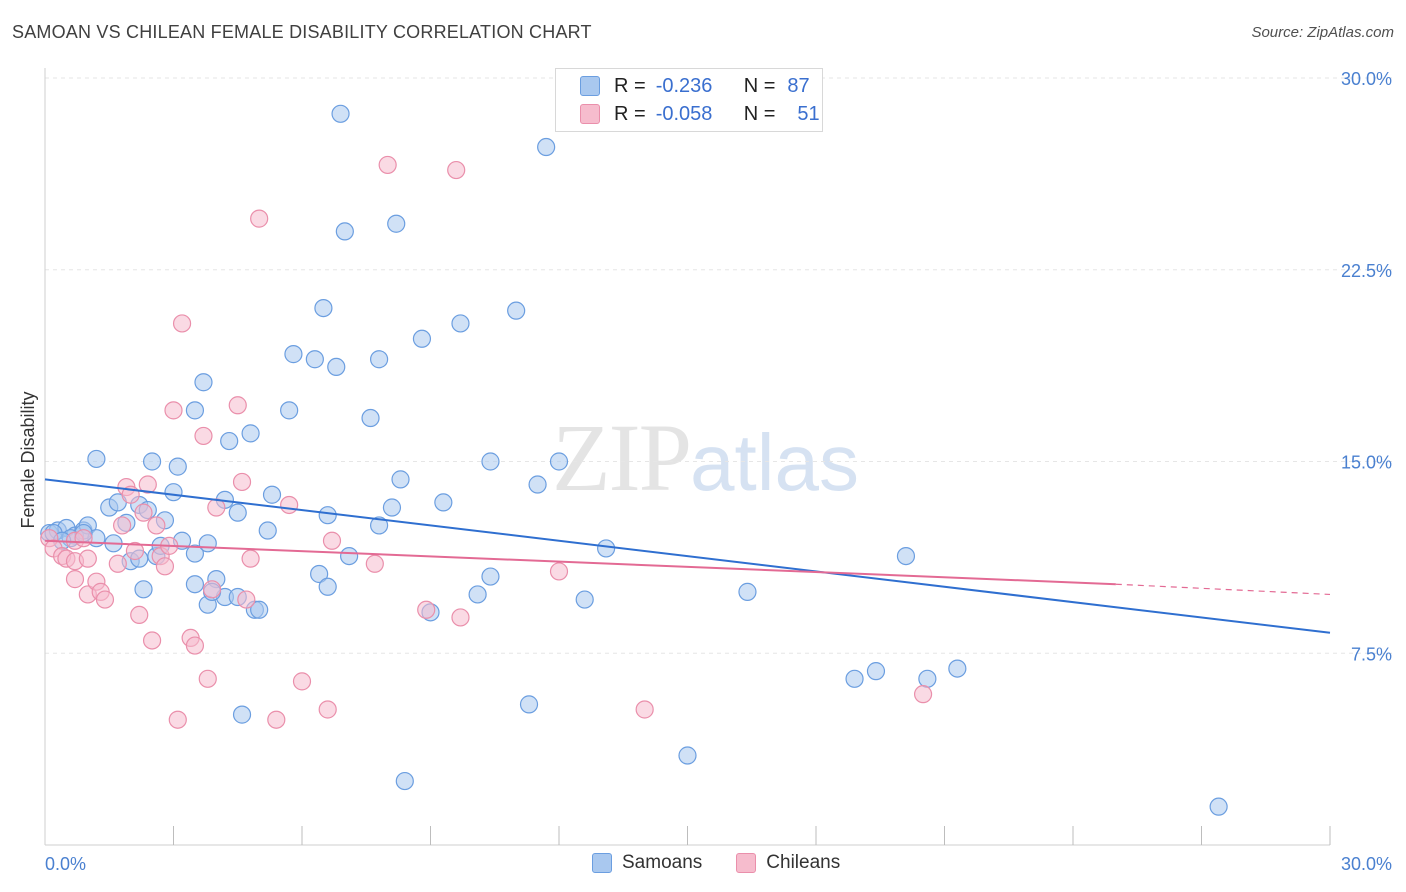 This screenshot has height=892, width=1406. What do you see at coordinates (662, 862) in the screenshot?
I see `legend-label-samoans: Samoans` at bounding box center [662, 862].